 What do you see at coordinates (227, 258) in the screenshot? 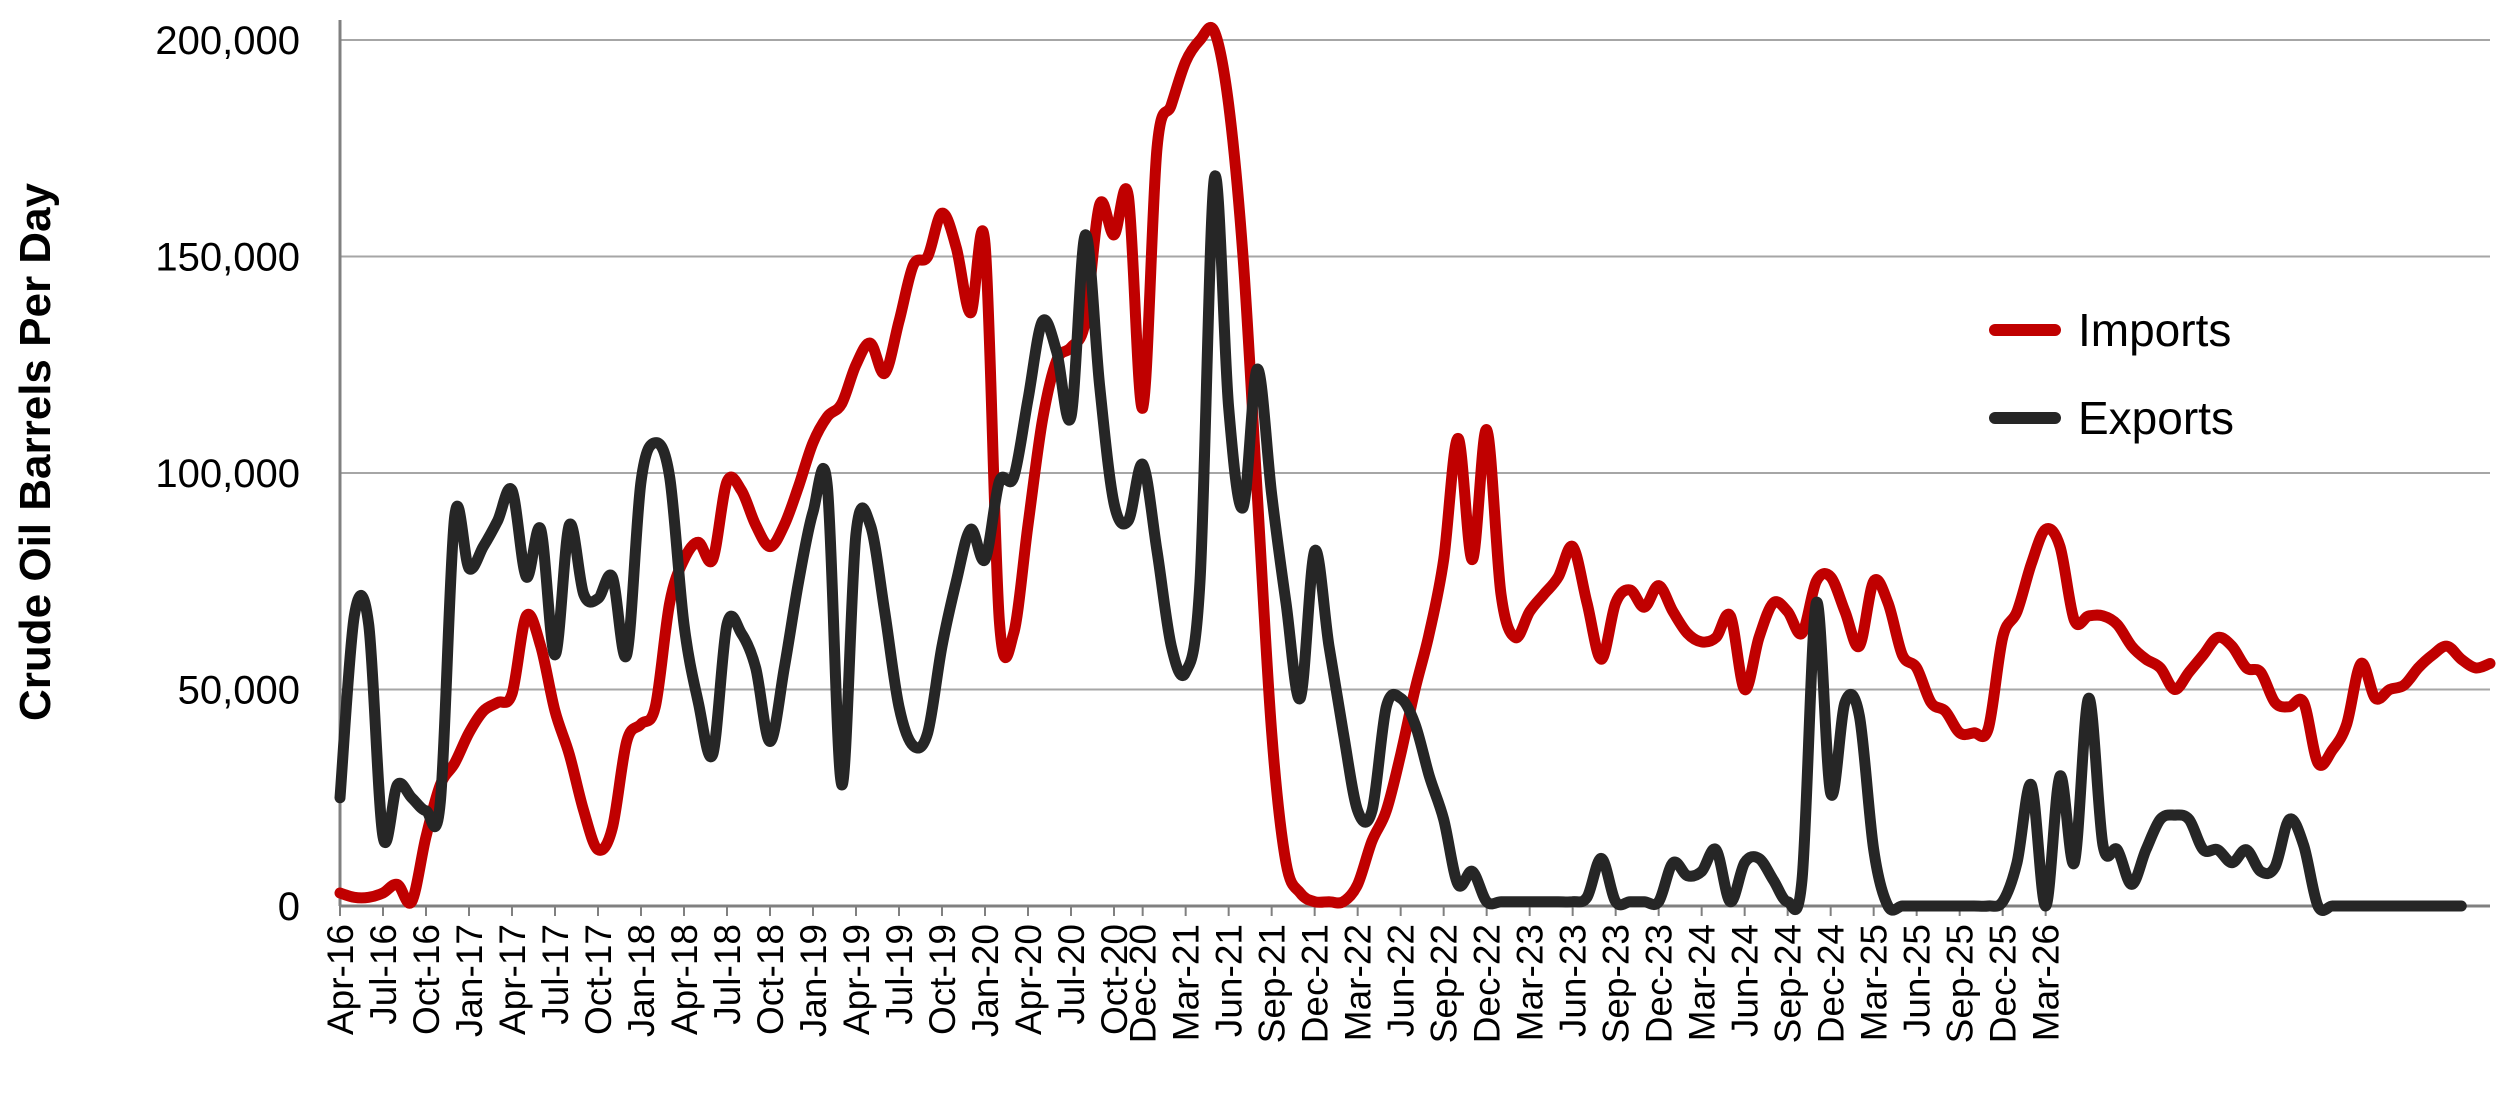
I see `y-tick-label: 150,000` at bounding box center [227, 258].